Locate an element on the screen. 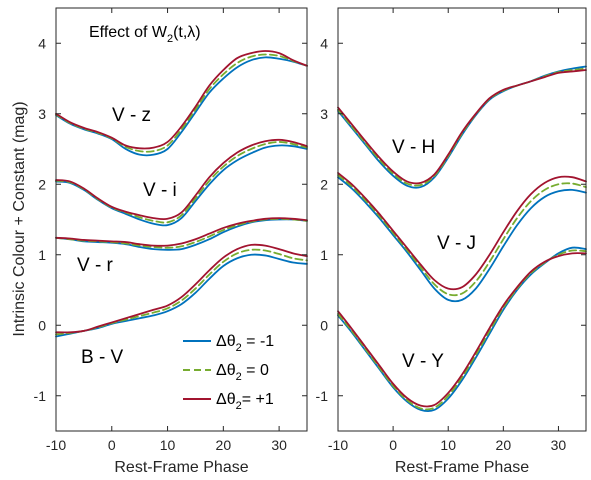  right-y-tick-label: 2 is located at coordinates (324, 184).